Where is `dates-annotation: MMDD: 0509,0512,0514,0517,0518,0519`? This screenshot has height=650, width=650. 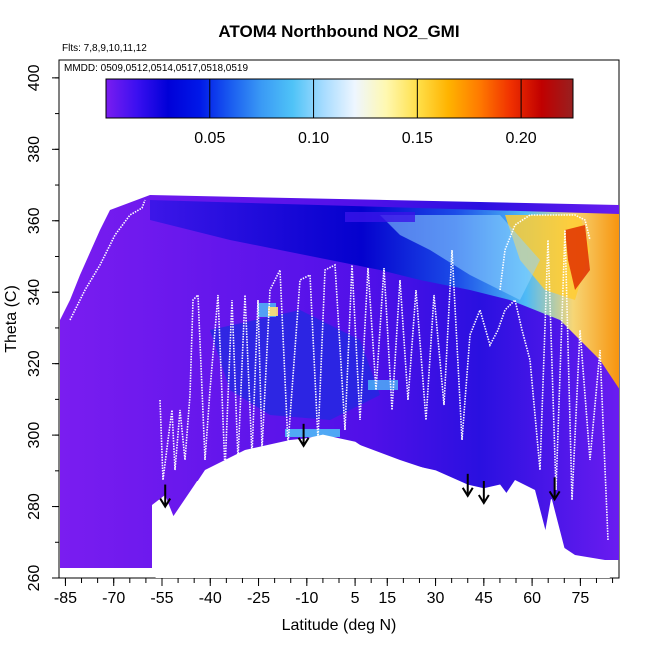 dates-annotation: MMDD: 0509,0512,0514,0517,0518,0519 is located at coordinates (156, 68).